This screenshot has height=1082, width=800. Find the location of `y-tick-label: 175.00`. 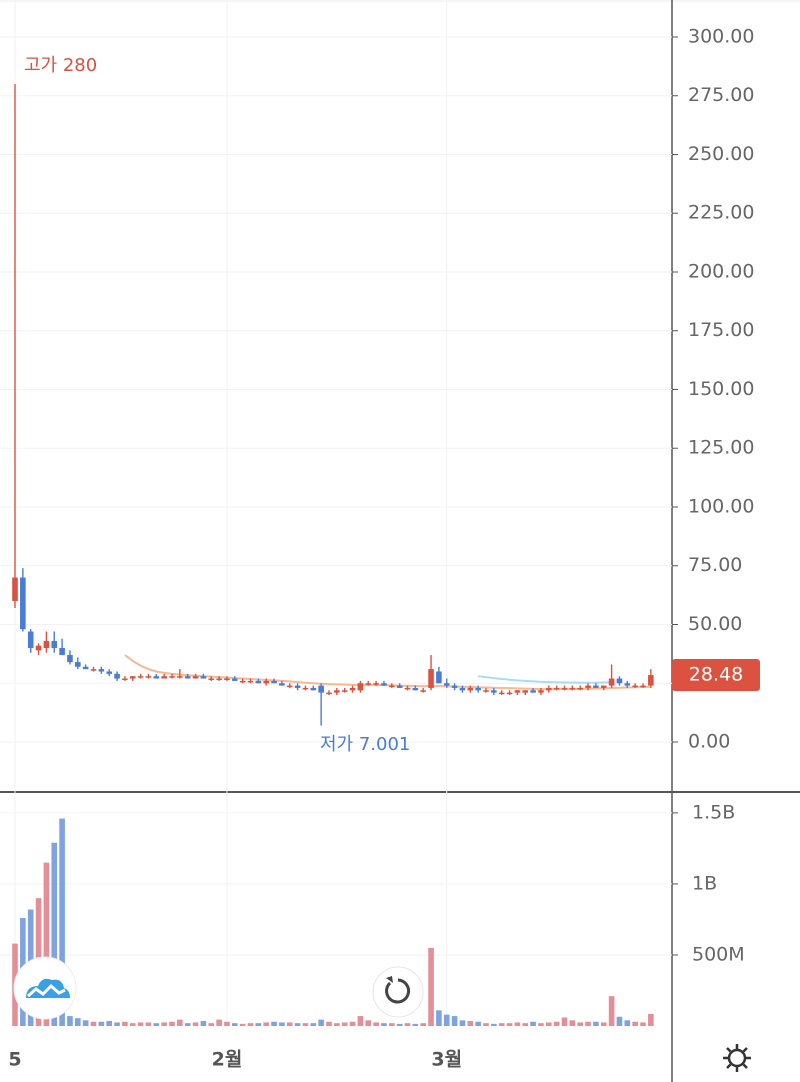

y-tick-label: 175.00 is located at coordinates (721, 330).